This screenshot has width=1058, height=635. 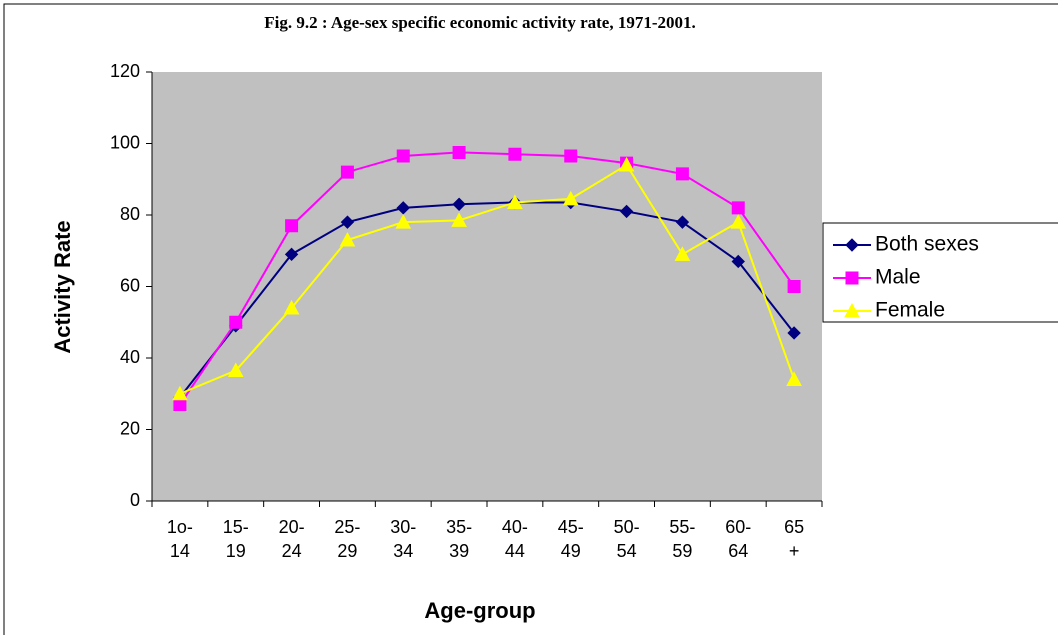 I want to click on x-tick-label: 20- 24, so click(x=291, y=539).